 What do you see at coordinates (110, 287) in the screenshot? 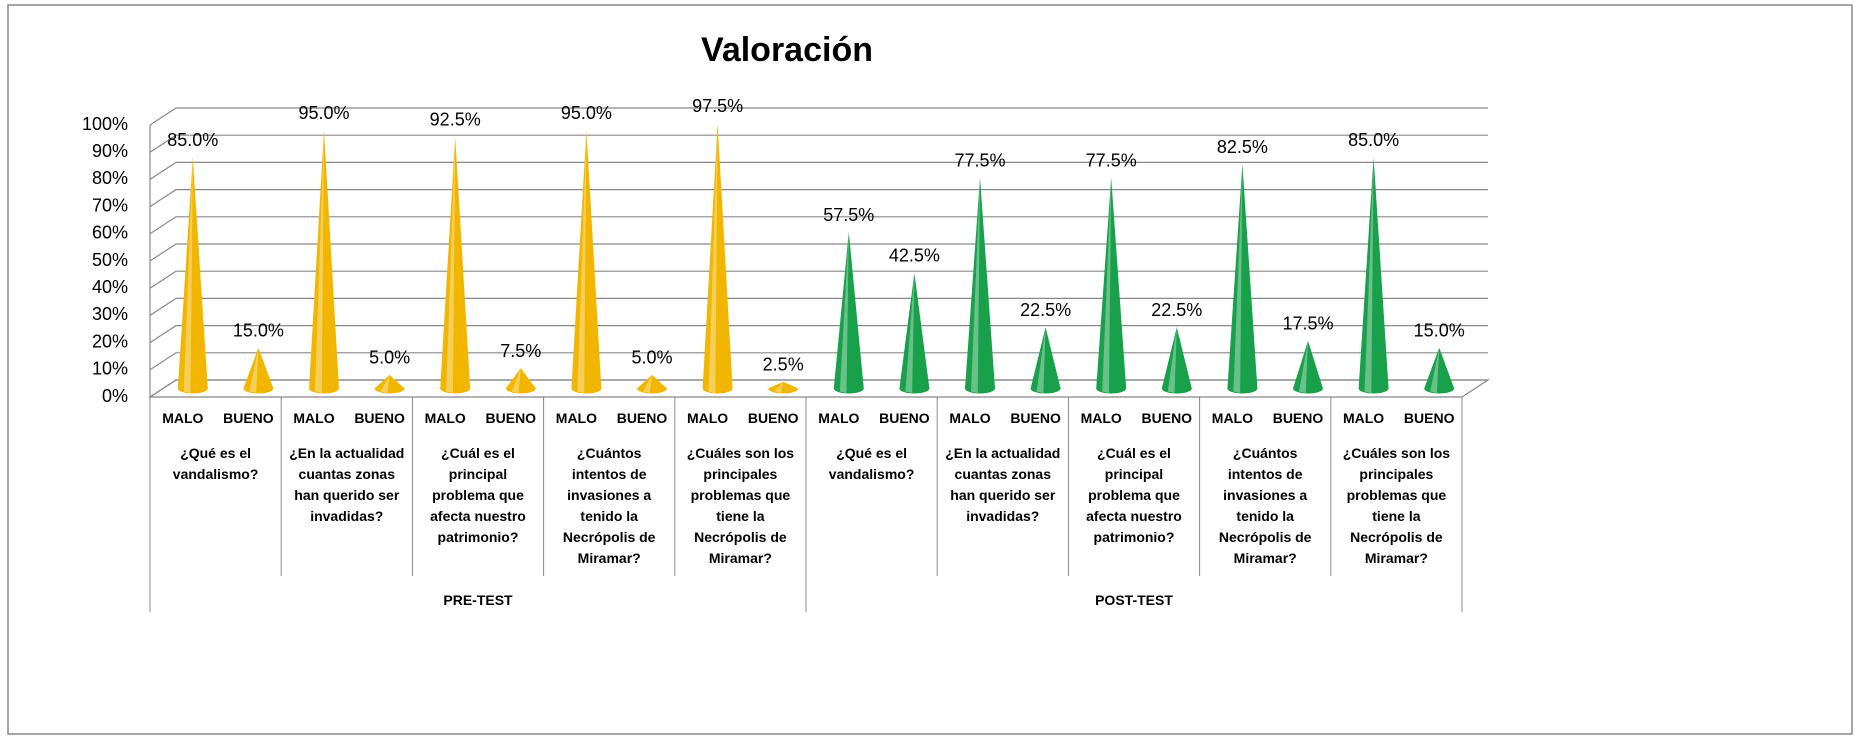
I see `y-tick-label: 40%` at bounding box center [110, 287].